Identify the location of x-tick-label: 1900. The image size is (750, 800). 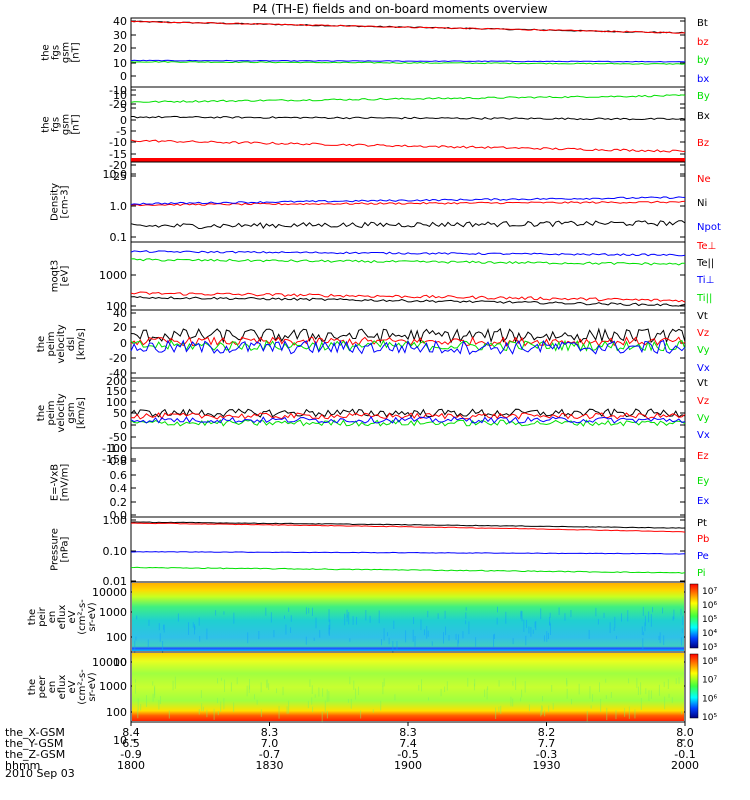
(408, 765).